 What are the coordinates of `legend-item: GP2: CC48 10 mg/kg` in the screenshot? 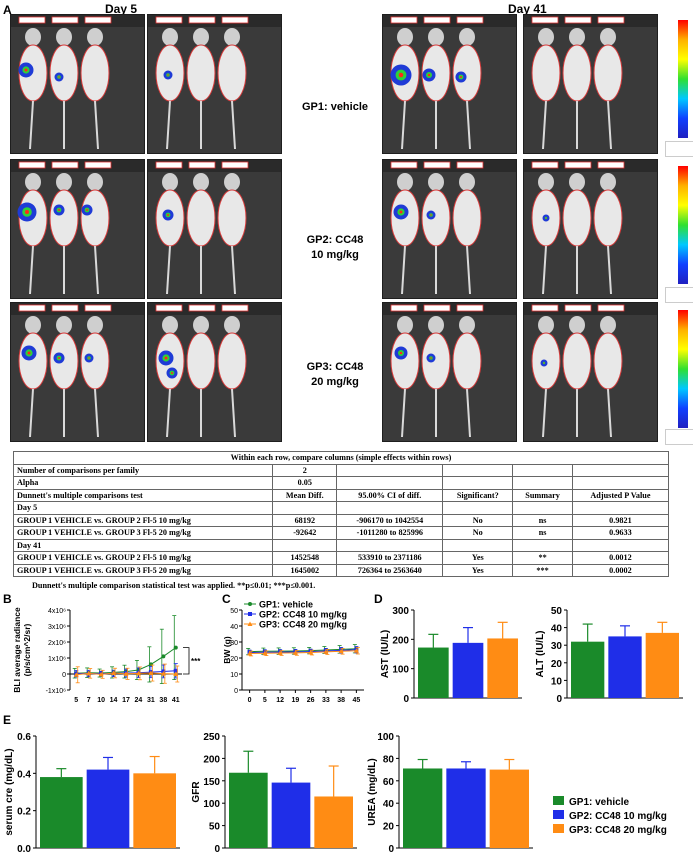 It's located at (610, 817).